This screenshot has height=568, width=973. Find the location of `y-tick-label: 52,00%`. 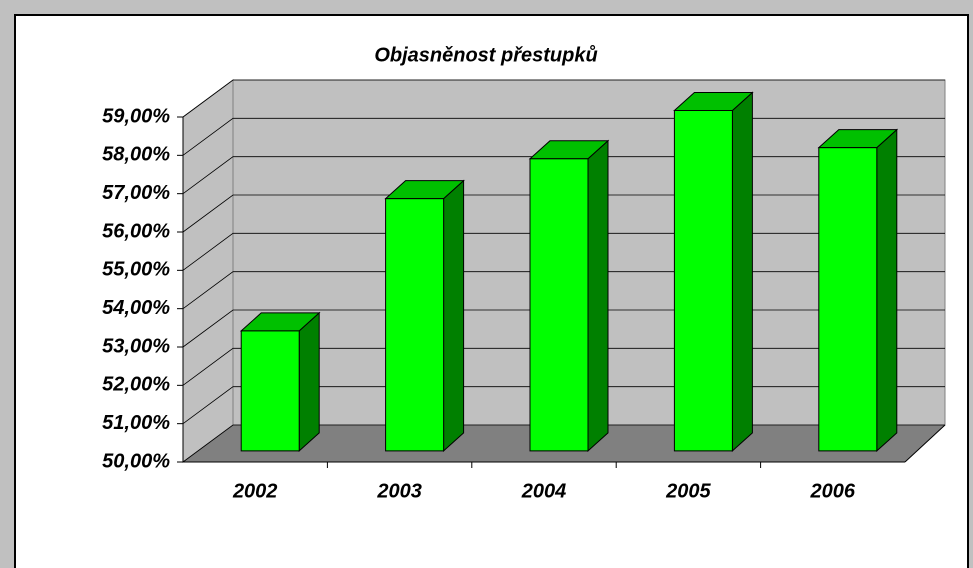

y-tick-label: 52,00% is located at coordinates (136, 385).